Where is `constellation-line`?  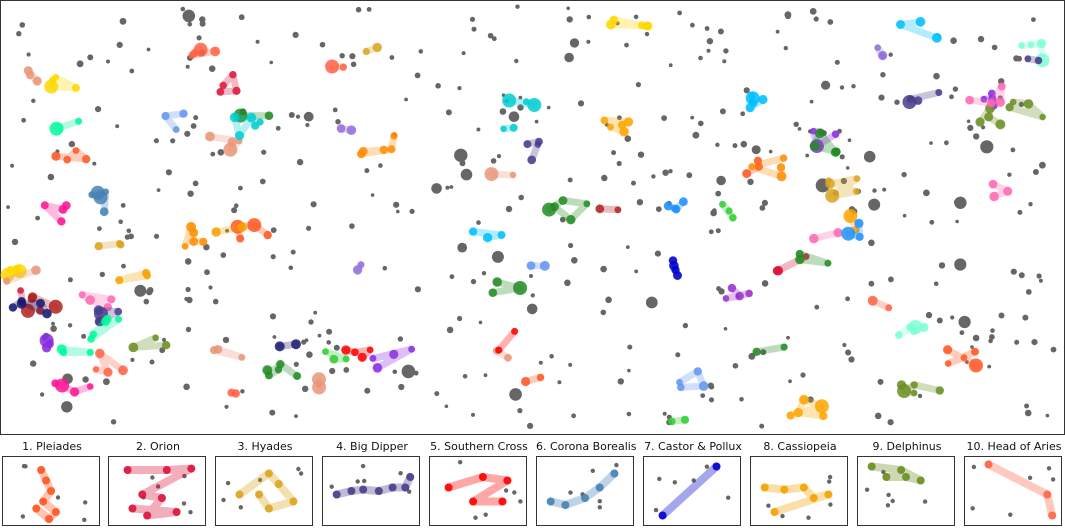 constellation-line is located at coordinates (71, 155).